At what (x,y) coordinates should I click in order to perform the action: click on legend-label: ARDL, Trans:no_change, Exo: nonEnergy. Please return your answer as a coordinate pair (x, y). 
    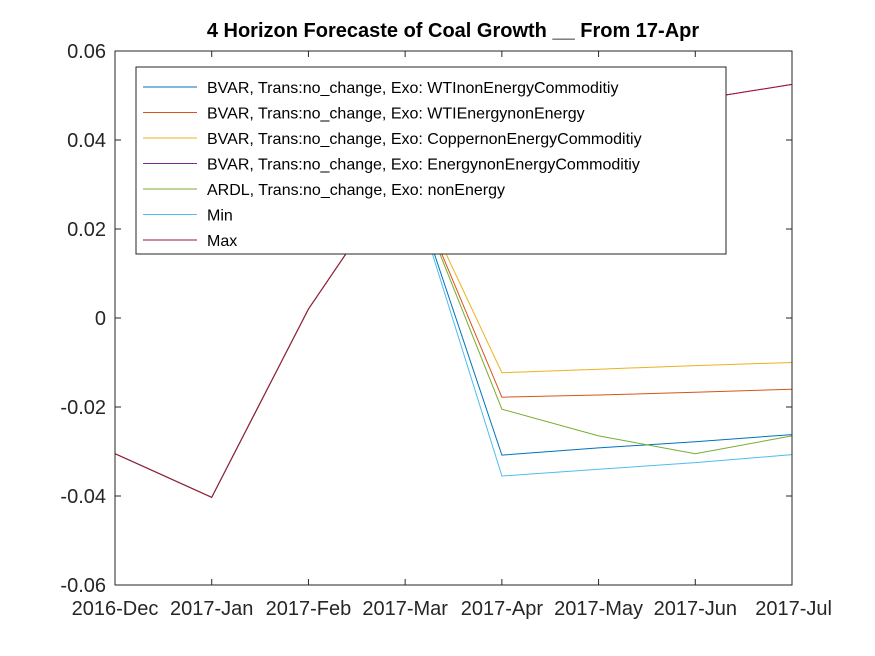
    Looking at the image, I should click on (356, 190).